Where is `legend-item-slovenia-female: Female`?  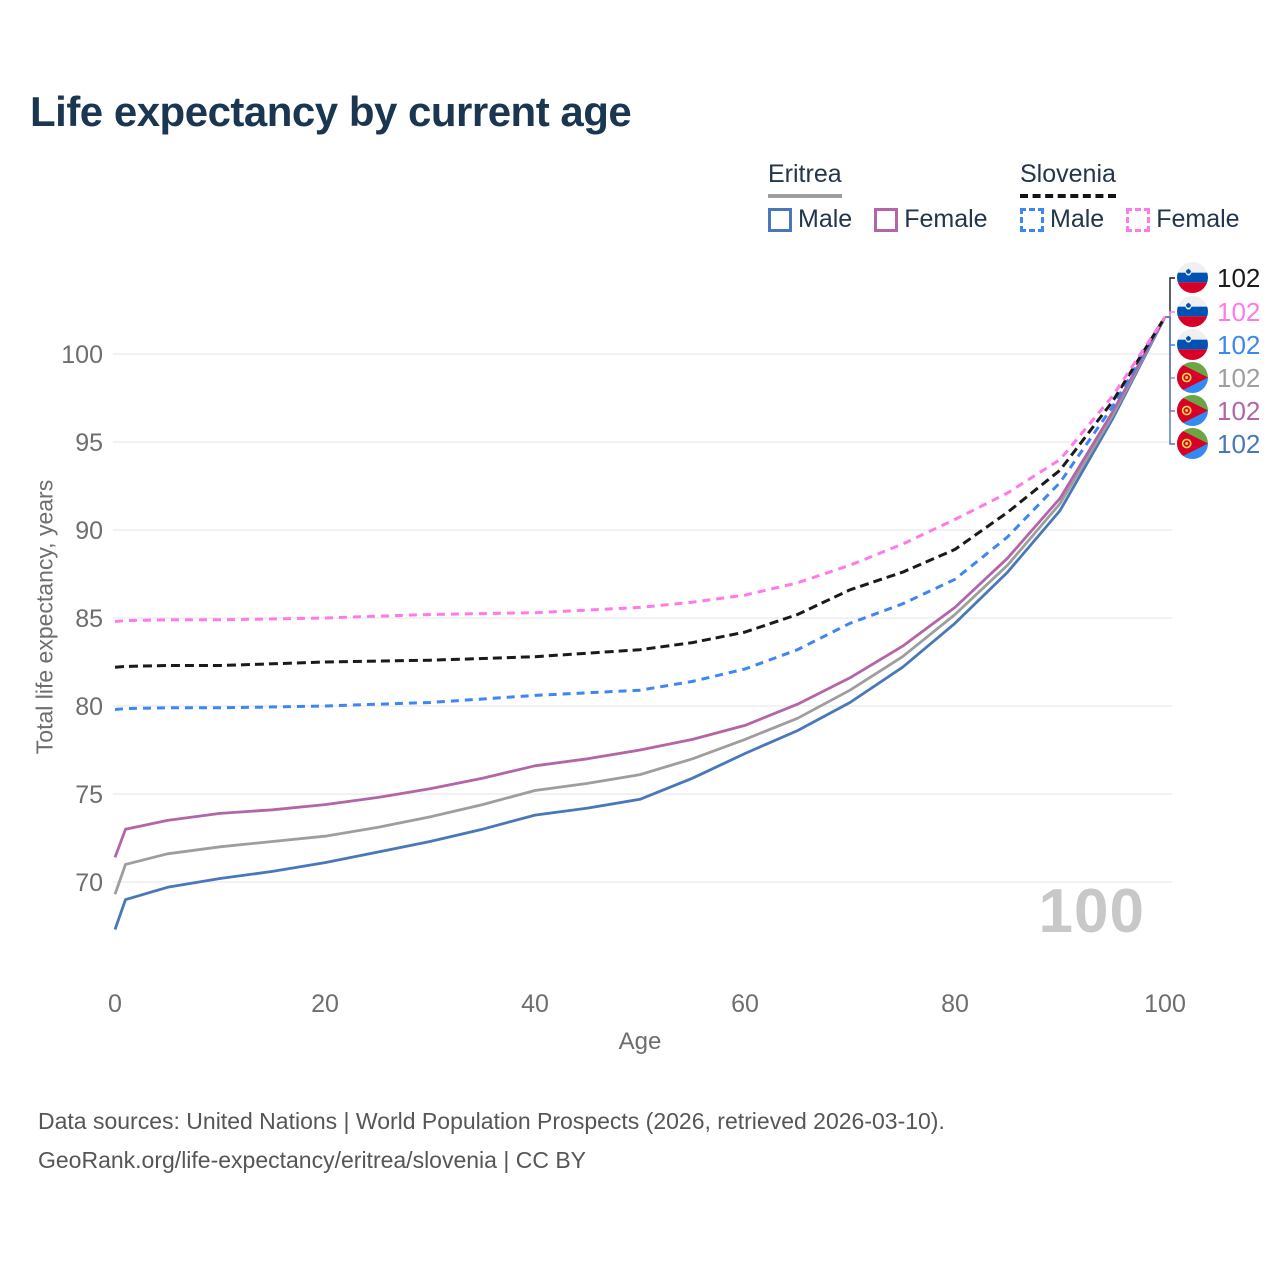
legend-item-slovenia-female: Female is located at coordinates (1183, 219).